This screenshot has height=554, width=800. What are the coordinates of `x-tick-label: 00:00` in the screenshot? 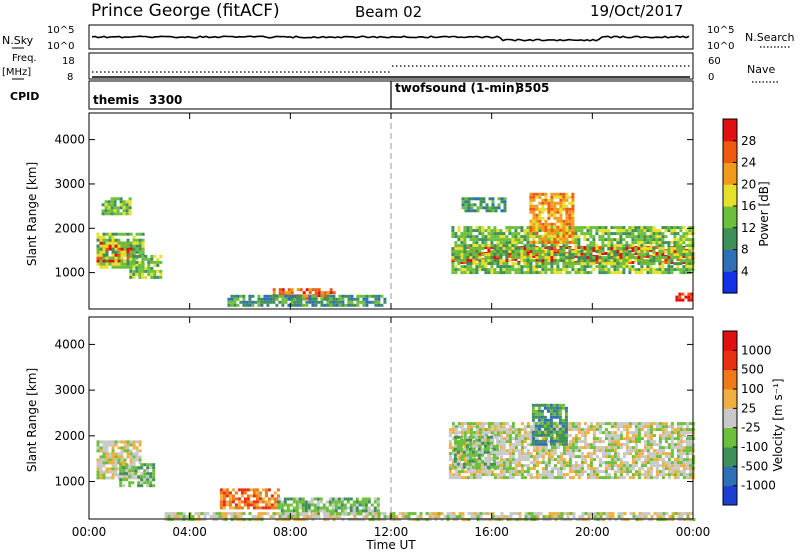 It's located at (693, 532).